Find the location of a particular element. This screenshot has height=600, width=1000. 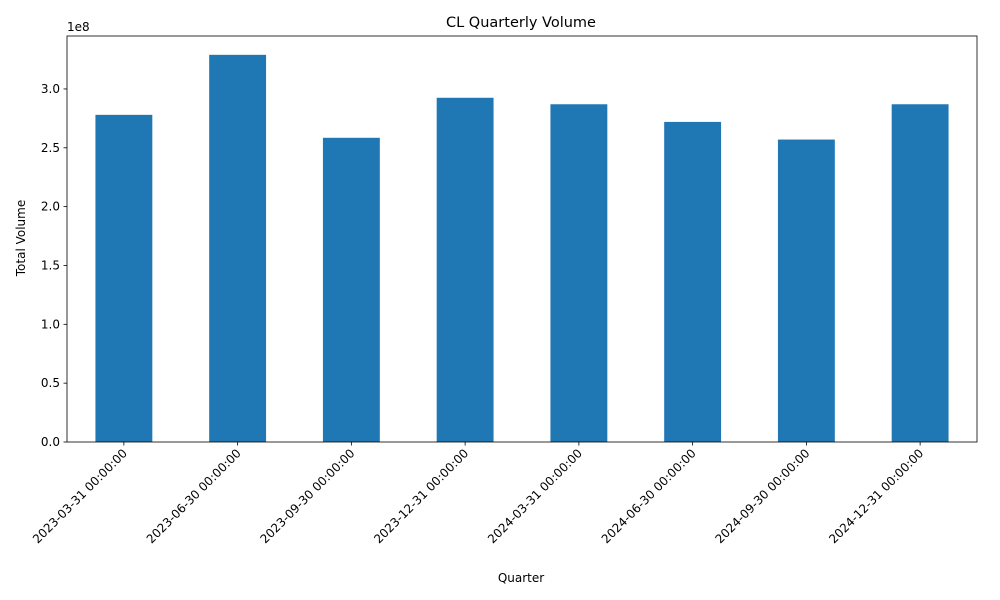

y-tick-label-6: 3.0 is located at coordinates (50, 89).